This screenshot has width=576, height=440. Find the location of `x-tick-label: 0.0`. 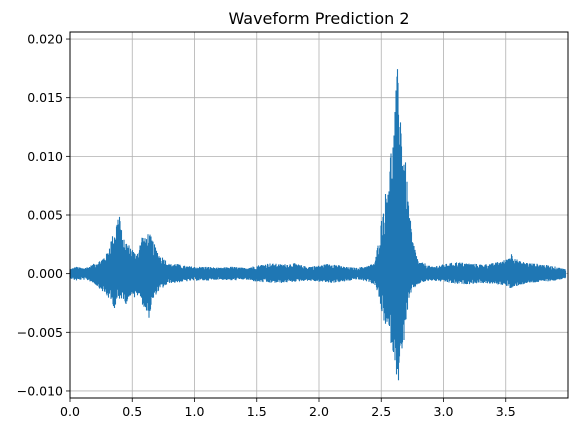

x-tick-label: 0.0 is located at coordinates (70, 411).